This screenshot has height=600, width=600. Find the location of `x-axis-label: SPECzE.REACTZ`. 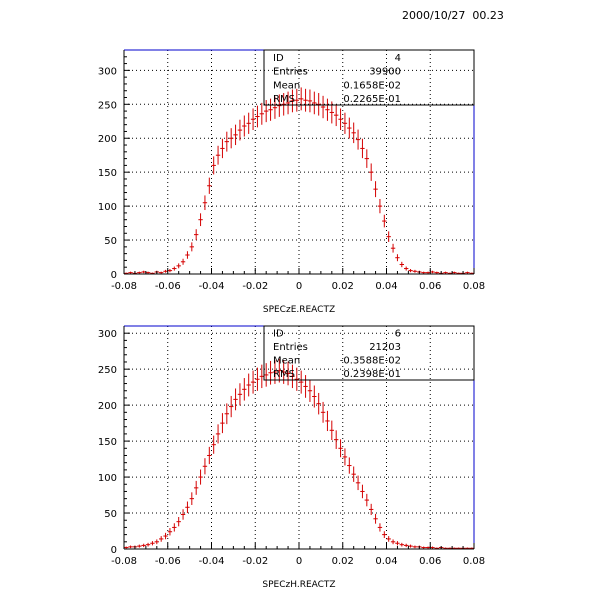

x-axis-label: SPECzE.REACTZ is located at coordinates (299, 310).